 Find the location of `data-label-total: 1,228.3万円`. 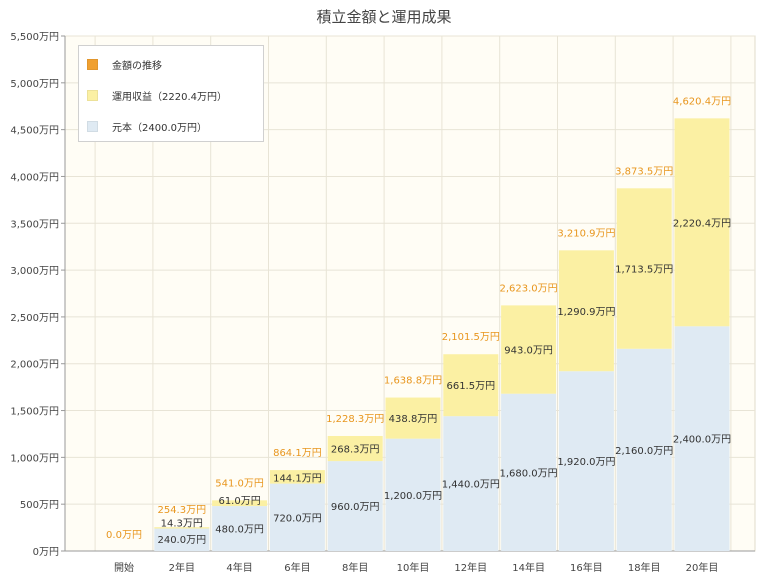

data-label-total: 1,228.3万円 is located at coordinates (355, 419).